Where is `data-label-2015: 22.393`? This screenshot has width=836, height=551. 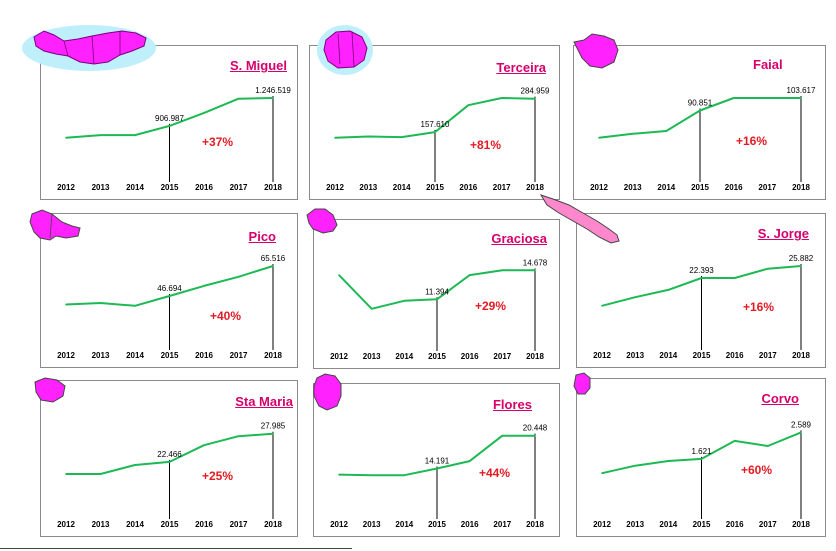
data-label-2015: 22.393 is located at coordinates (701, 270).